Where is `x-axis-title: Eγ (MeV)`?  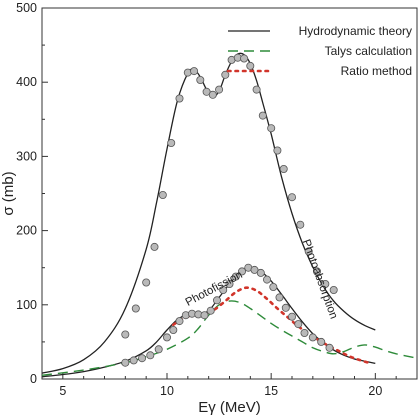
x-axis-title: Eγ (MeV) is located at coordinates (229, 407).